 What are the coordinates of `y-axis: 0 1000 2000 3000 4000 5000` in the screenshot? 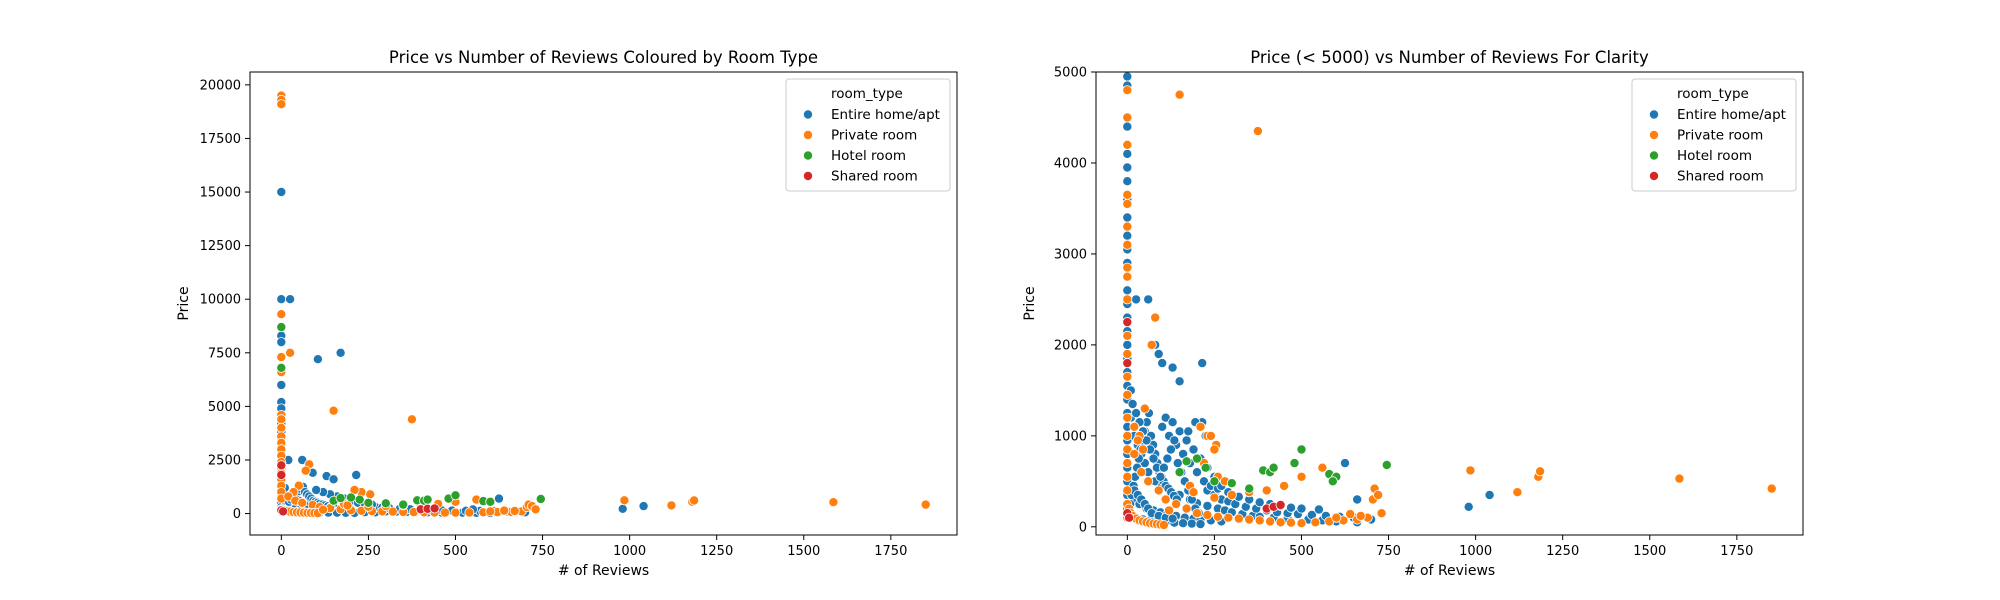 It's located at (1075, 300).